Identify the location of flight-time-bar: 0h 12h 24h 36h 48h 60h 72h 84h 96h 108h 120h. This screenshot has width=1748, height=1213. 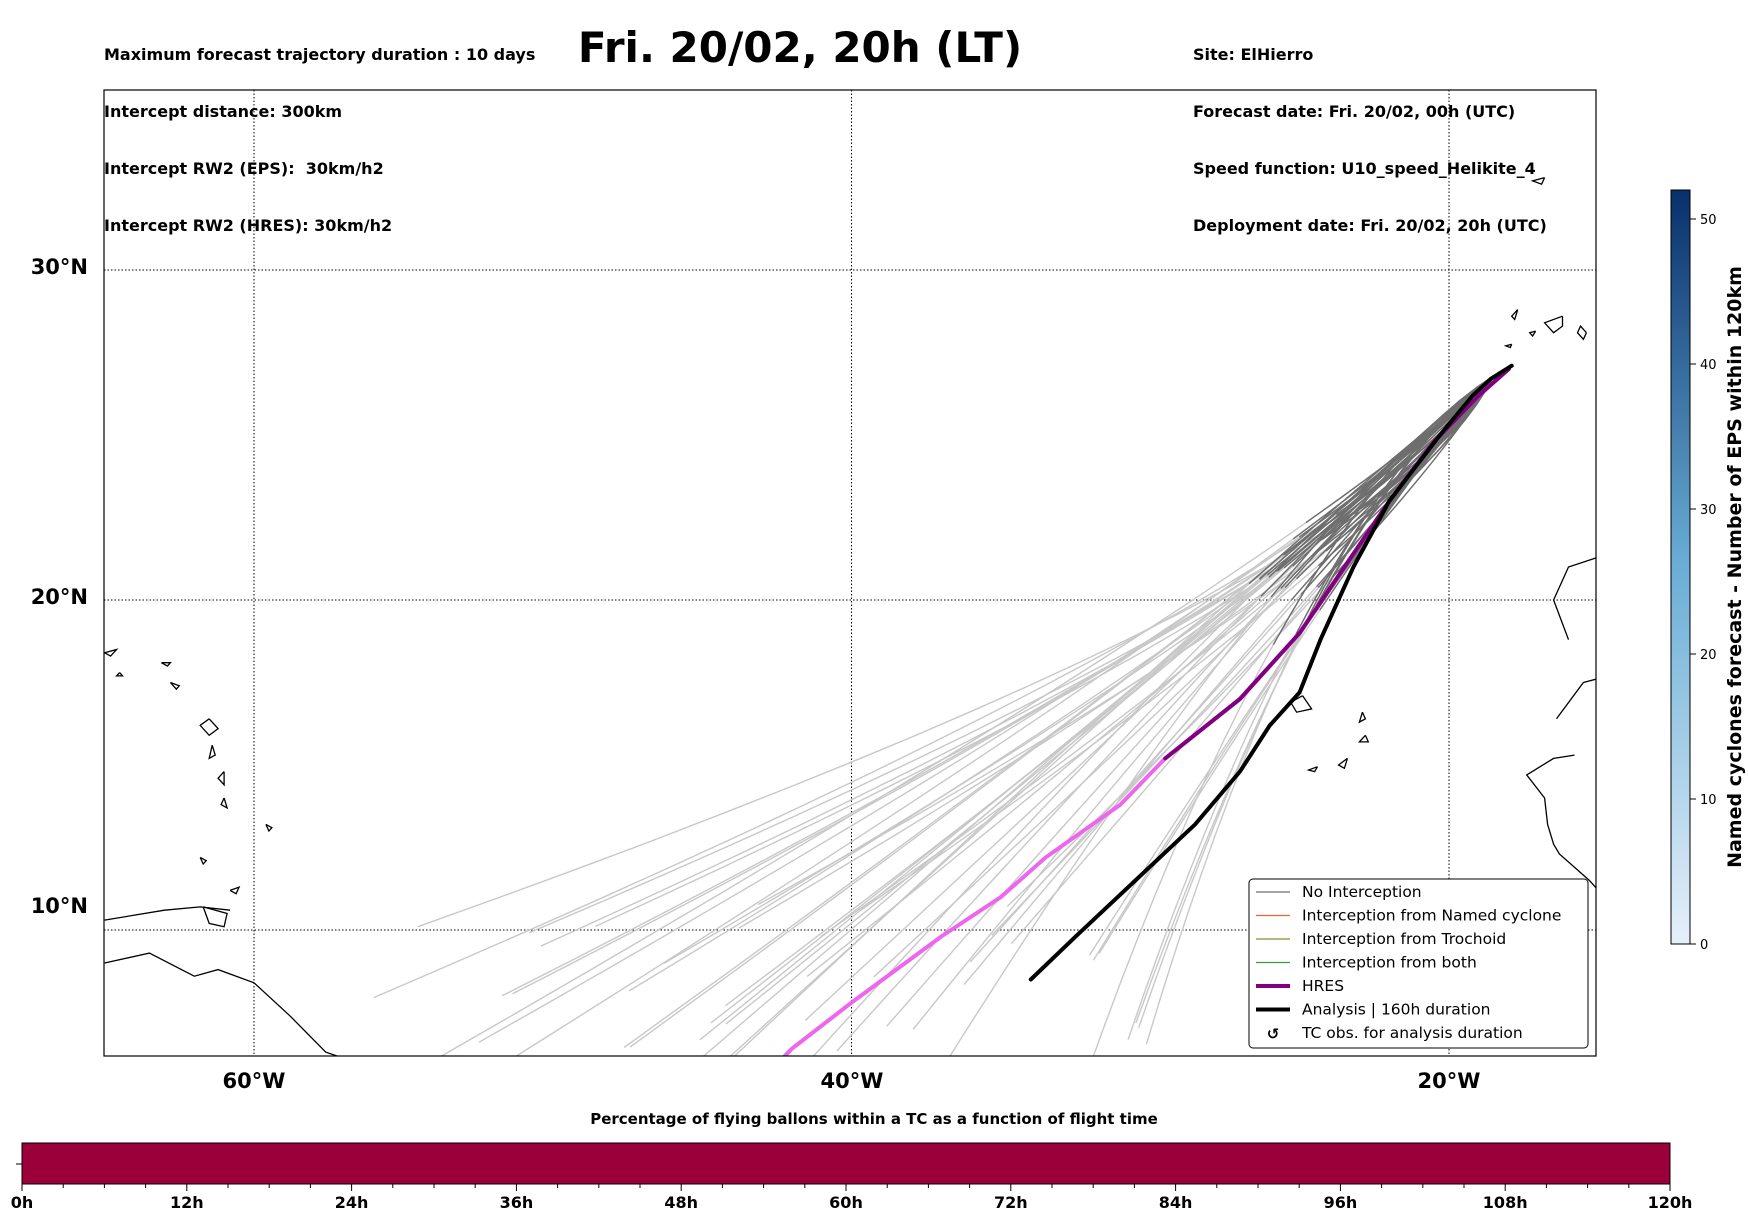
(852, 1177).